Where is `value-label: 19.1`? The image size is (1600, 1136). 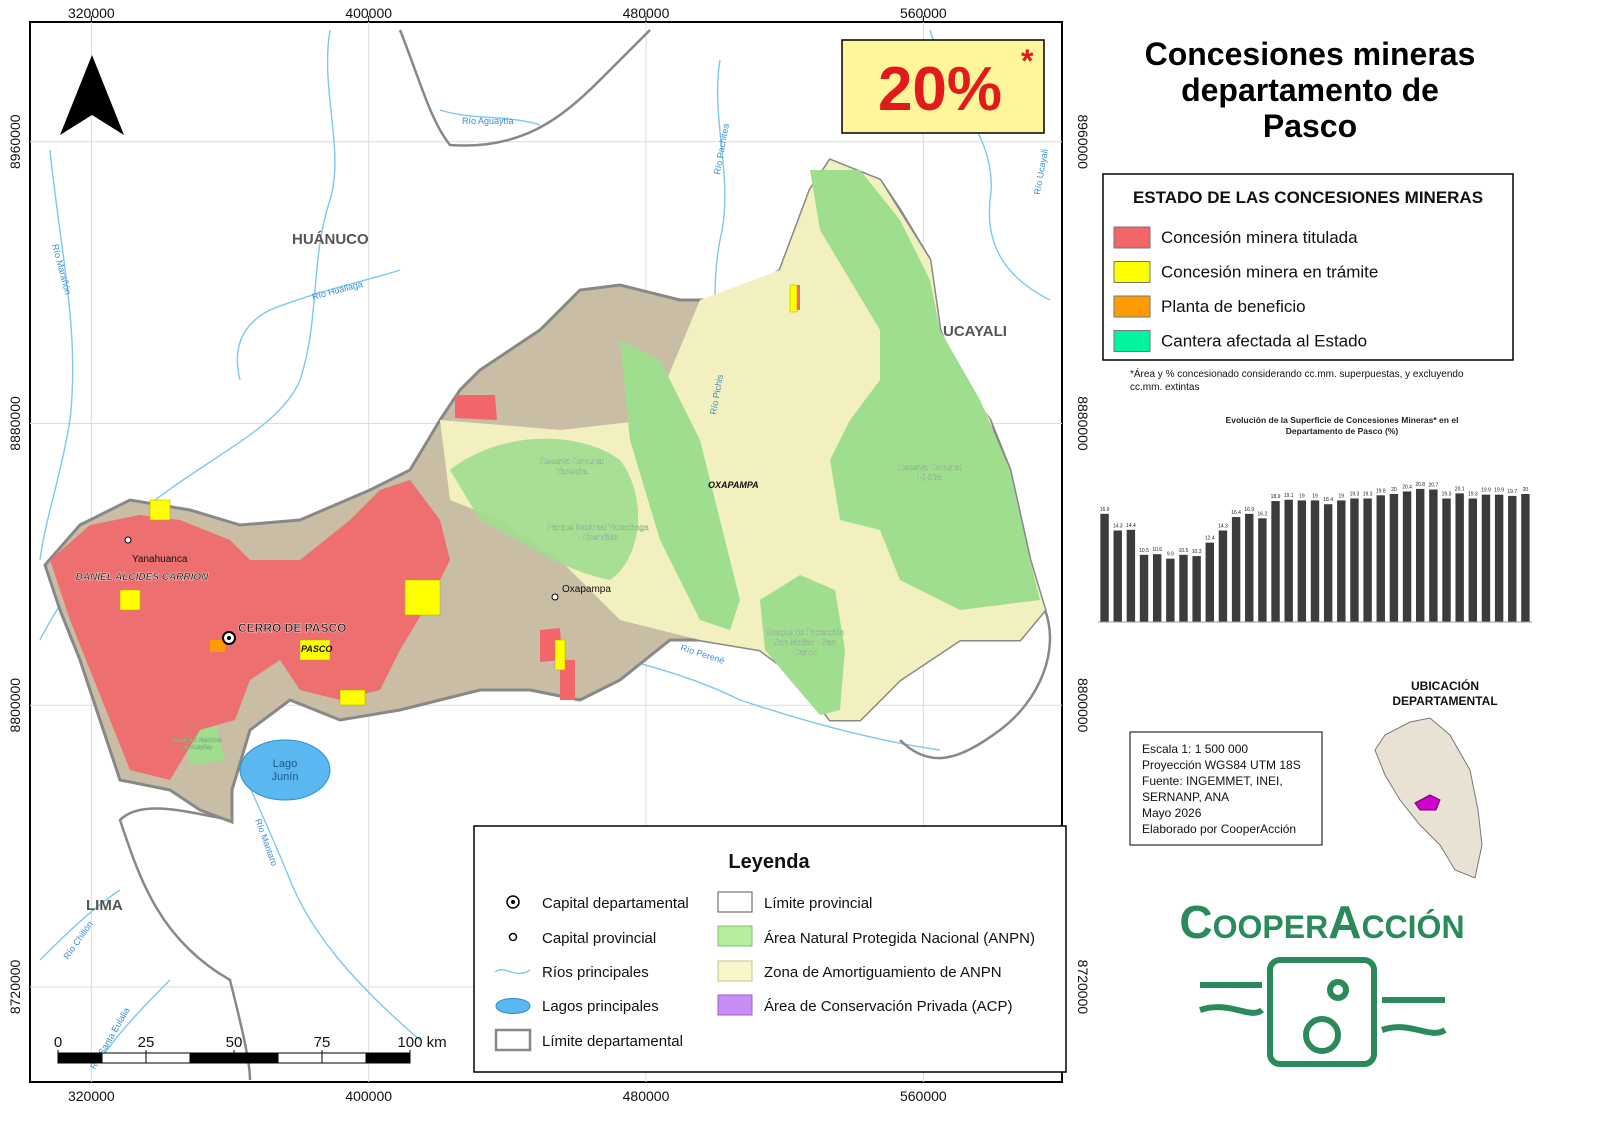 value-label: 19.1 is located at coordinates (1289, 496).